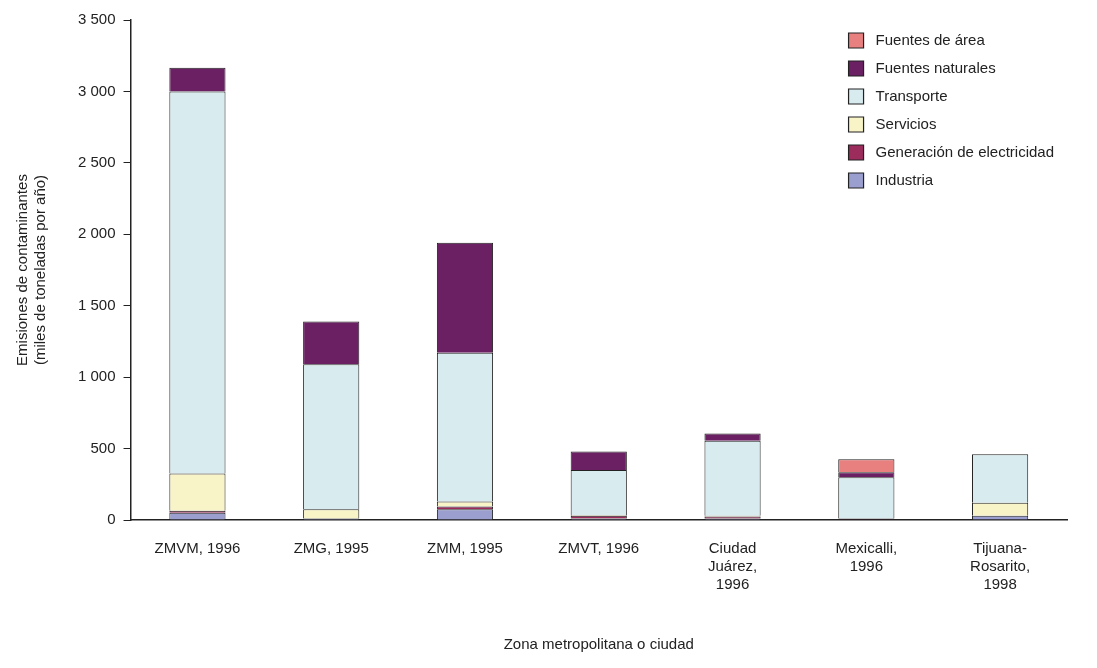  What do you see at coordinates (96, 161) in the screenshot?
I see `y-tick-label: 2 500` at bounding box center [96, 161].